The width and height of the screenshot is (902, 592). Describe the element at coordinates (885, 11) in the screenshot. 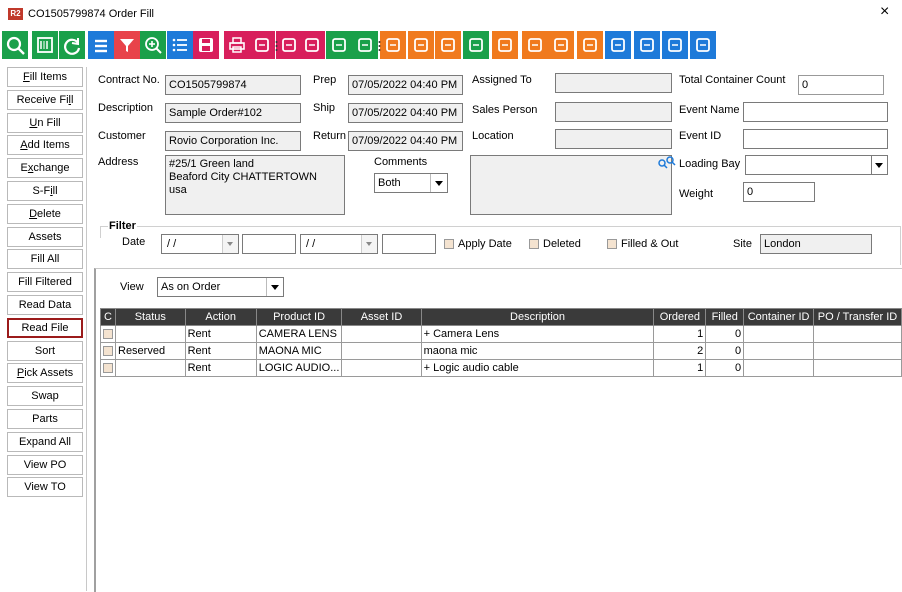

I see `close-button: ×` at that location.